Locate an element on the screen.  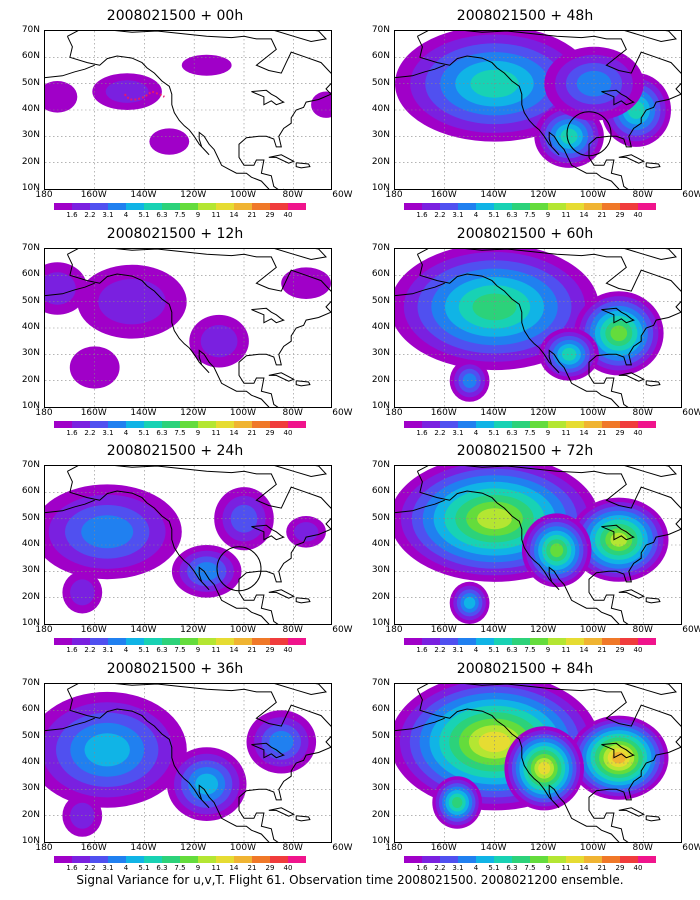
variance-map-svg is located at coordinates (188, 763).